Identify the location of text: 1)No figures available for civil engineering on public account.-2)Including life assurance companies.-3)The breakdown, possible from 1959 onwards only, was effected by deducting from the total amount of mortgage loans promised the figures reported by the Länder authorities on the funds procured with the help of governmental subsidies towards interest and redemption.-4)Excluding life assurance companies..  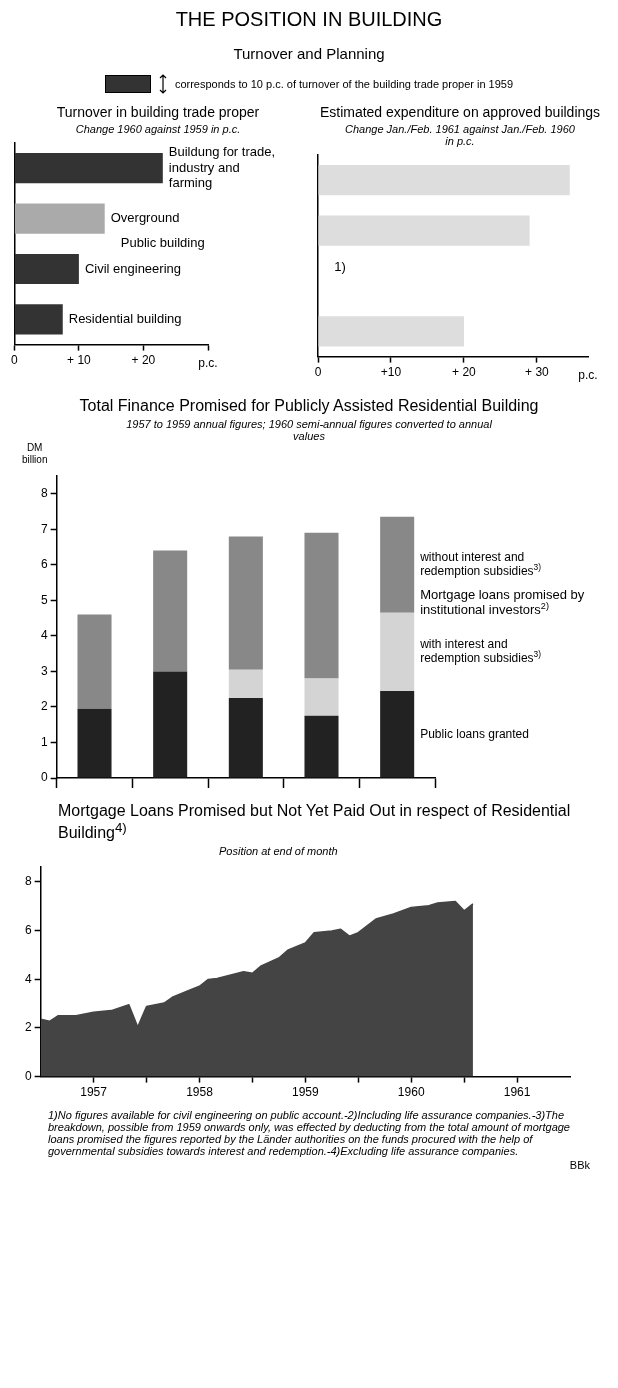
(309, 1133).